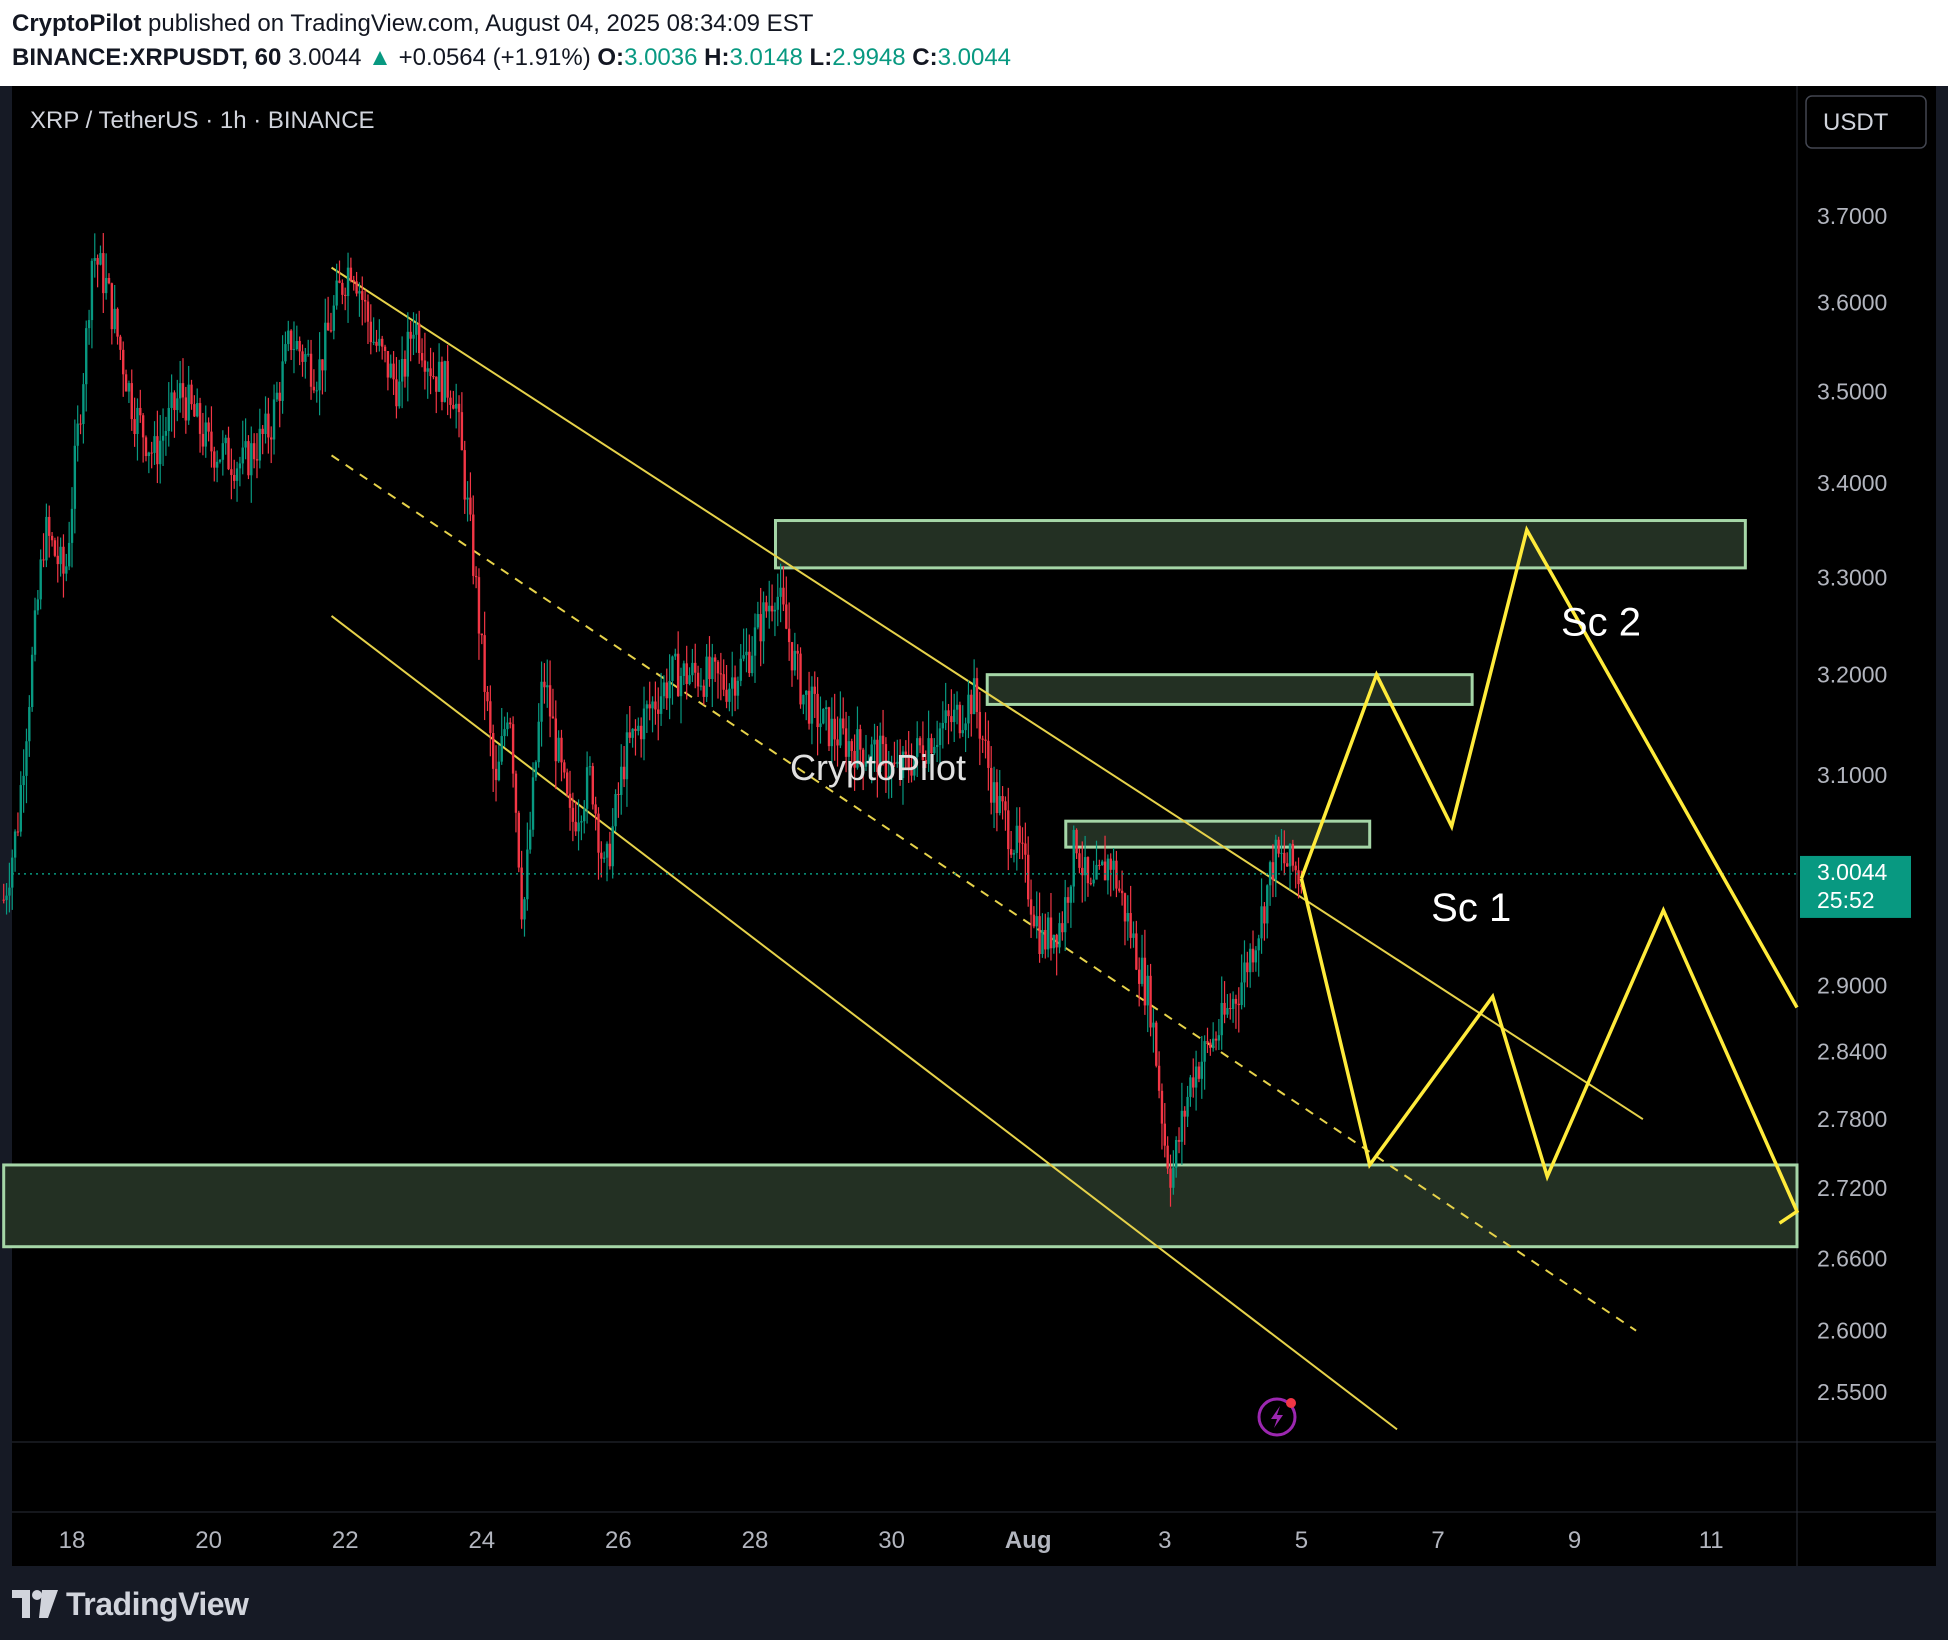 This screenshot has height=1640, width=1948. I want to click on scenario-label: Sc 2, so click(1601, 622).